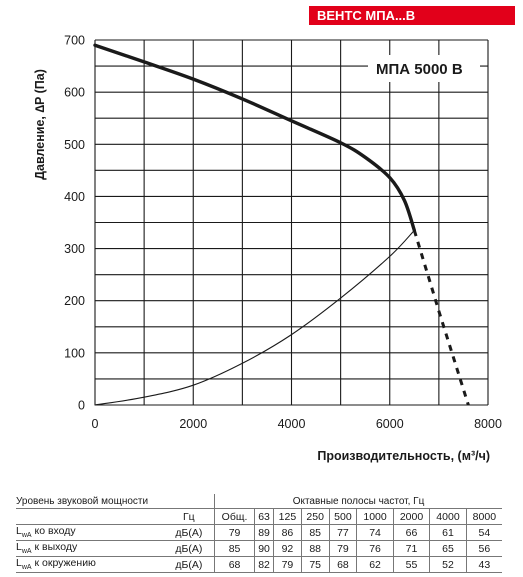  What do you see at coordinates (412, 548) in the screenshot?
I see `table-cell: 71` at bounding box center [412, 548].